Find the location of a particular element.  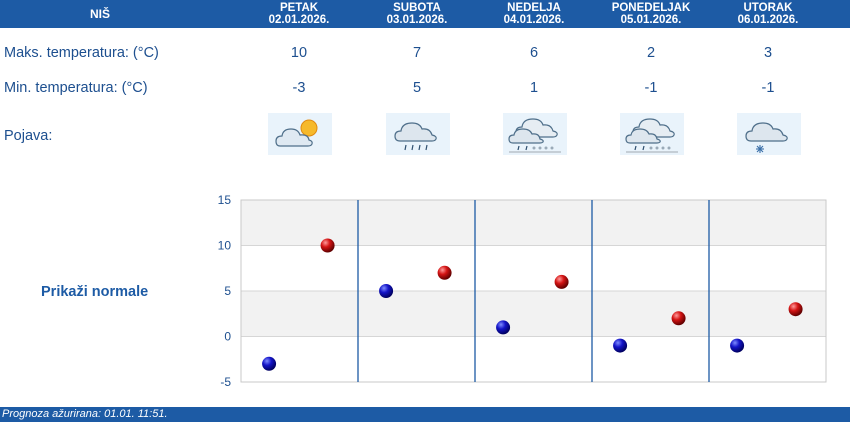

cloud-snow-icon is located at coordinates (769, 134).